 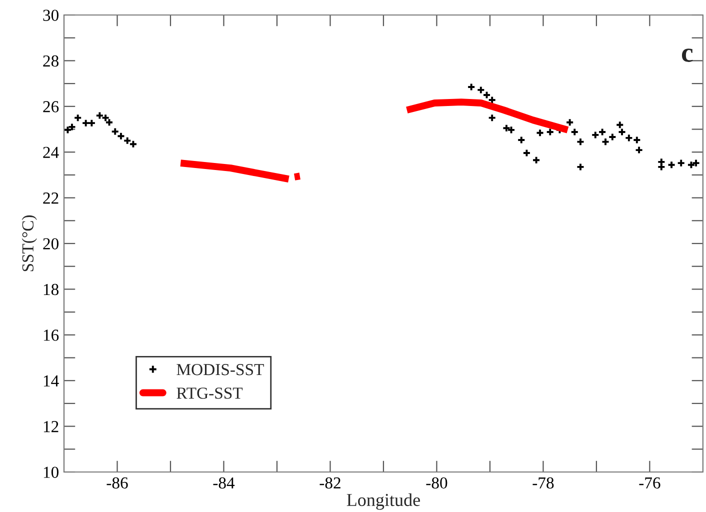 I want to click on x-tick-label: -86, so click(x=117, y=483).